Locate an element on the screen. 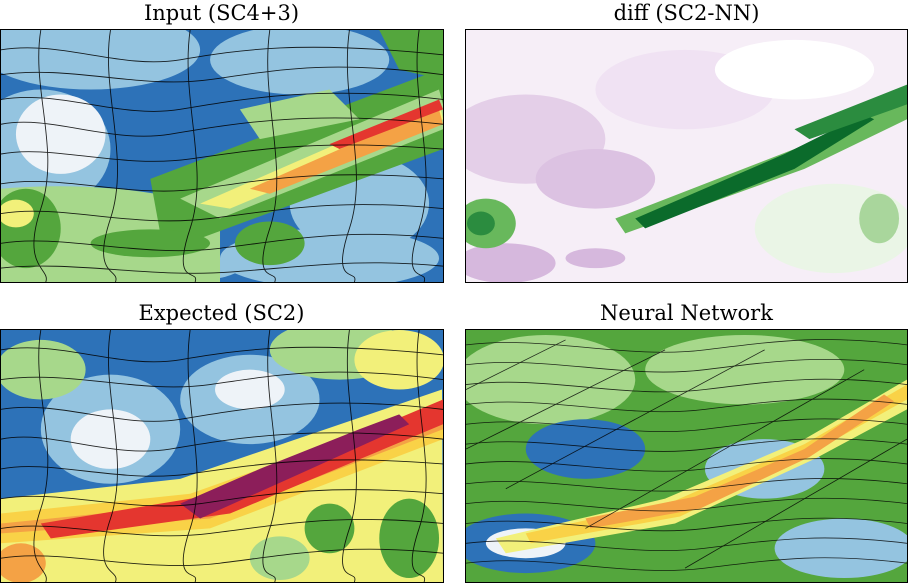 This screenshot has width=908, height=583. panel-title-neural-network: Neural Network is located at coordinates (686, 313).